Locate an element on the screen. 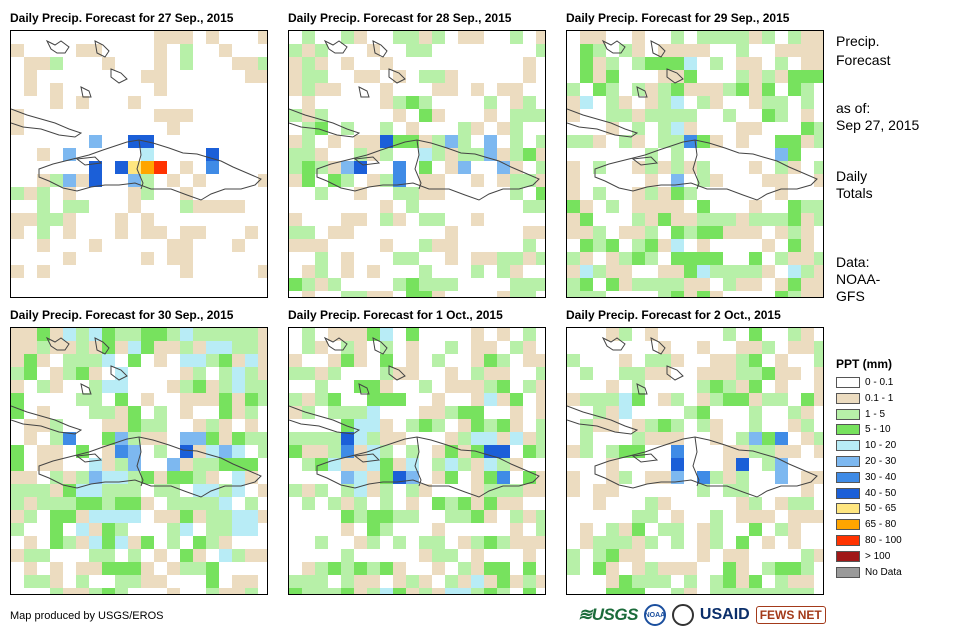 The width and height of the screenshot is (970, 635). usaid-logo: USAID is located at coordinates (724, 614).